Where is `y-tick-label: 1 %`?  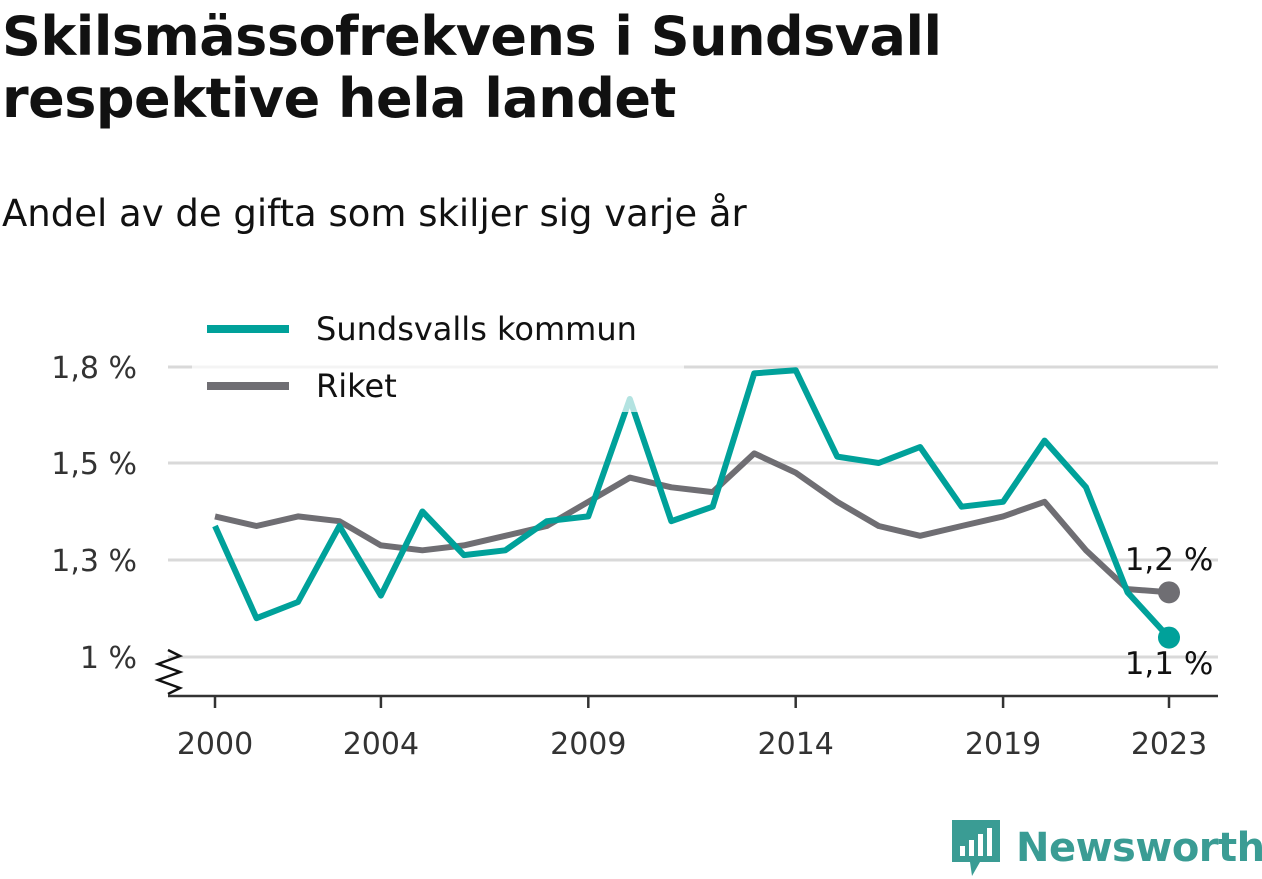 y-tick-label: 1 % is located at coordinates (108, 658).